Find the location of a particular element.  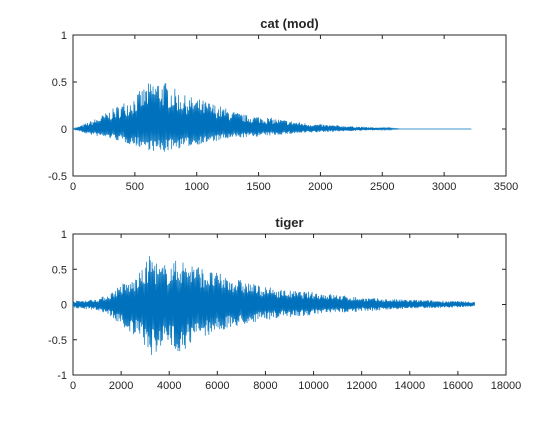

y-tick-label-cat: -0.5 is located at coordinates (57, 177).